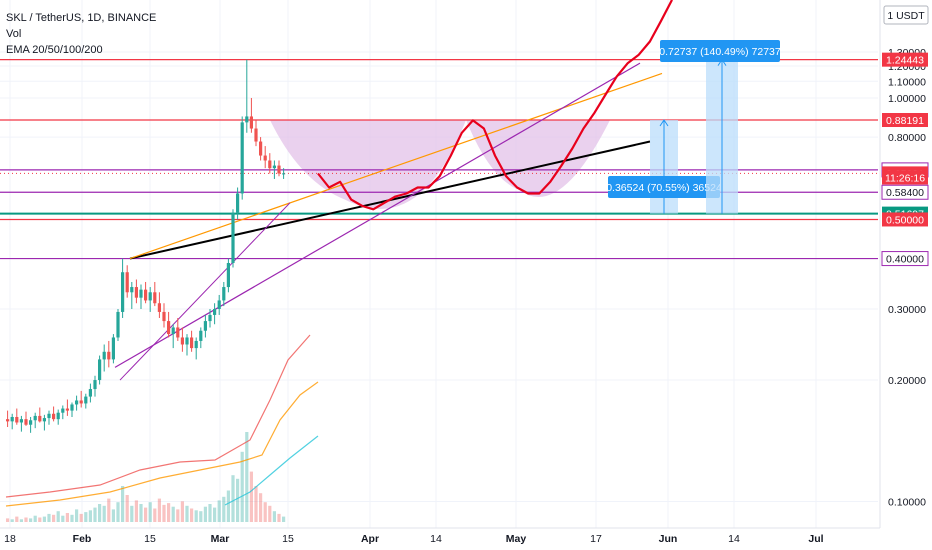 The width and height of the screenshot is (932, 550). What do you see at coordinates (10, 539) in the screenshot?
I see `x-tick-label: 18` at bounding box center [10, 539].